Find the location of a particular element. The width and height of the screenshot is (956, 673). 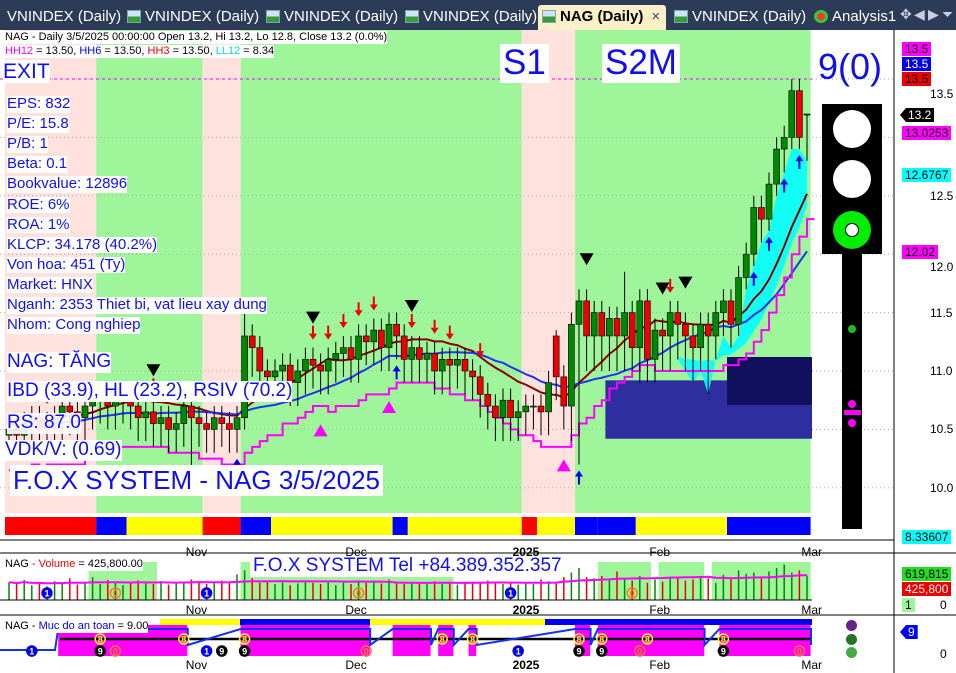

fundamental-item: P/E: 15.8 is located at coordinates (38, 124).